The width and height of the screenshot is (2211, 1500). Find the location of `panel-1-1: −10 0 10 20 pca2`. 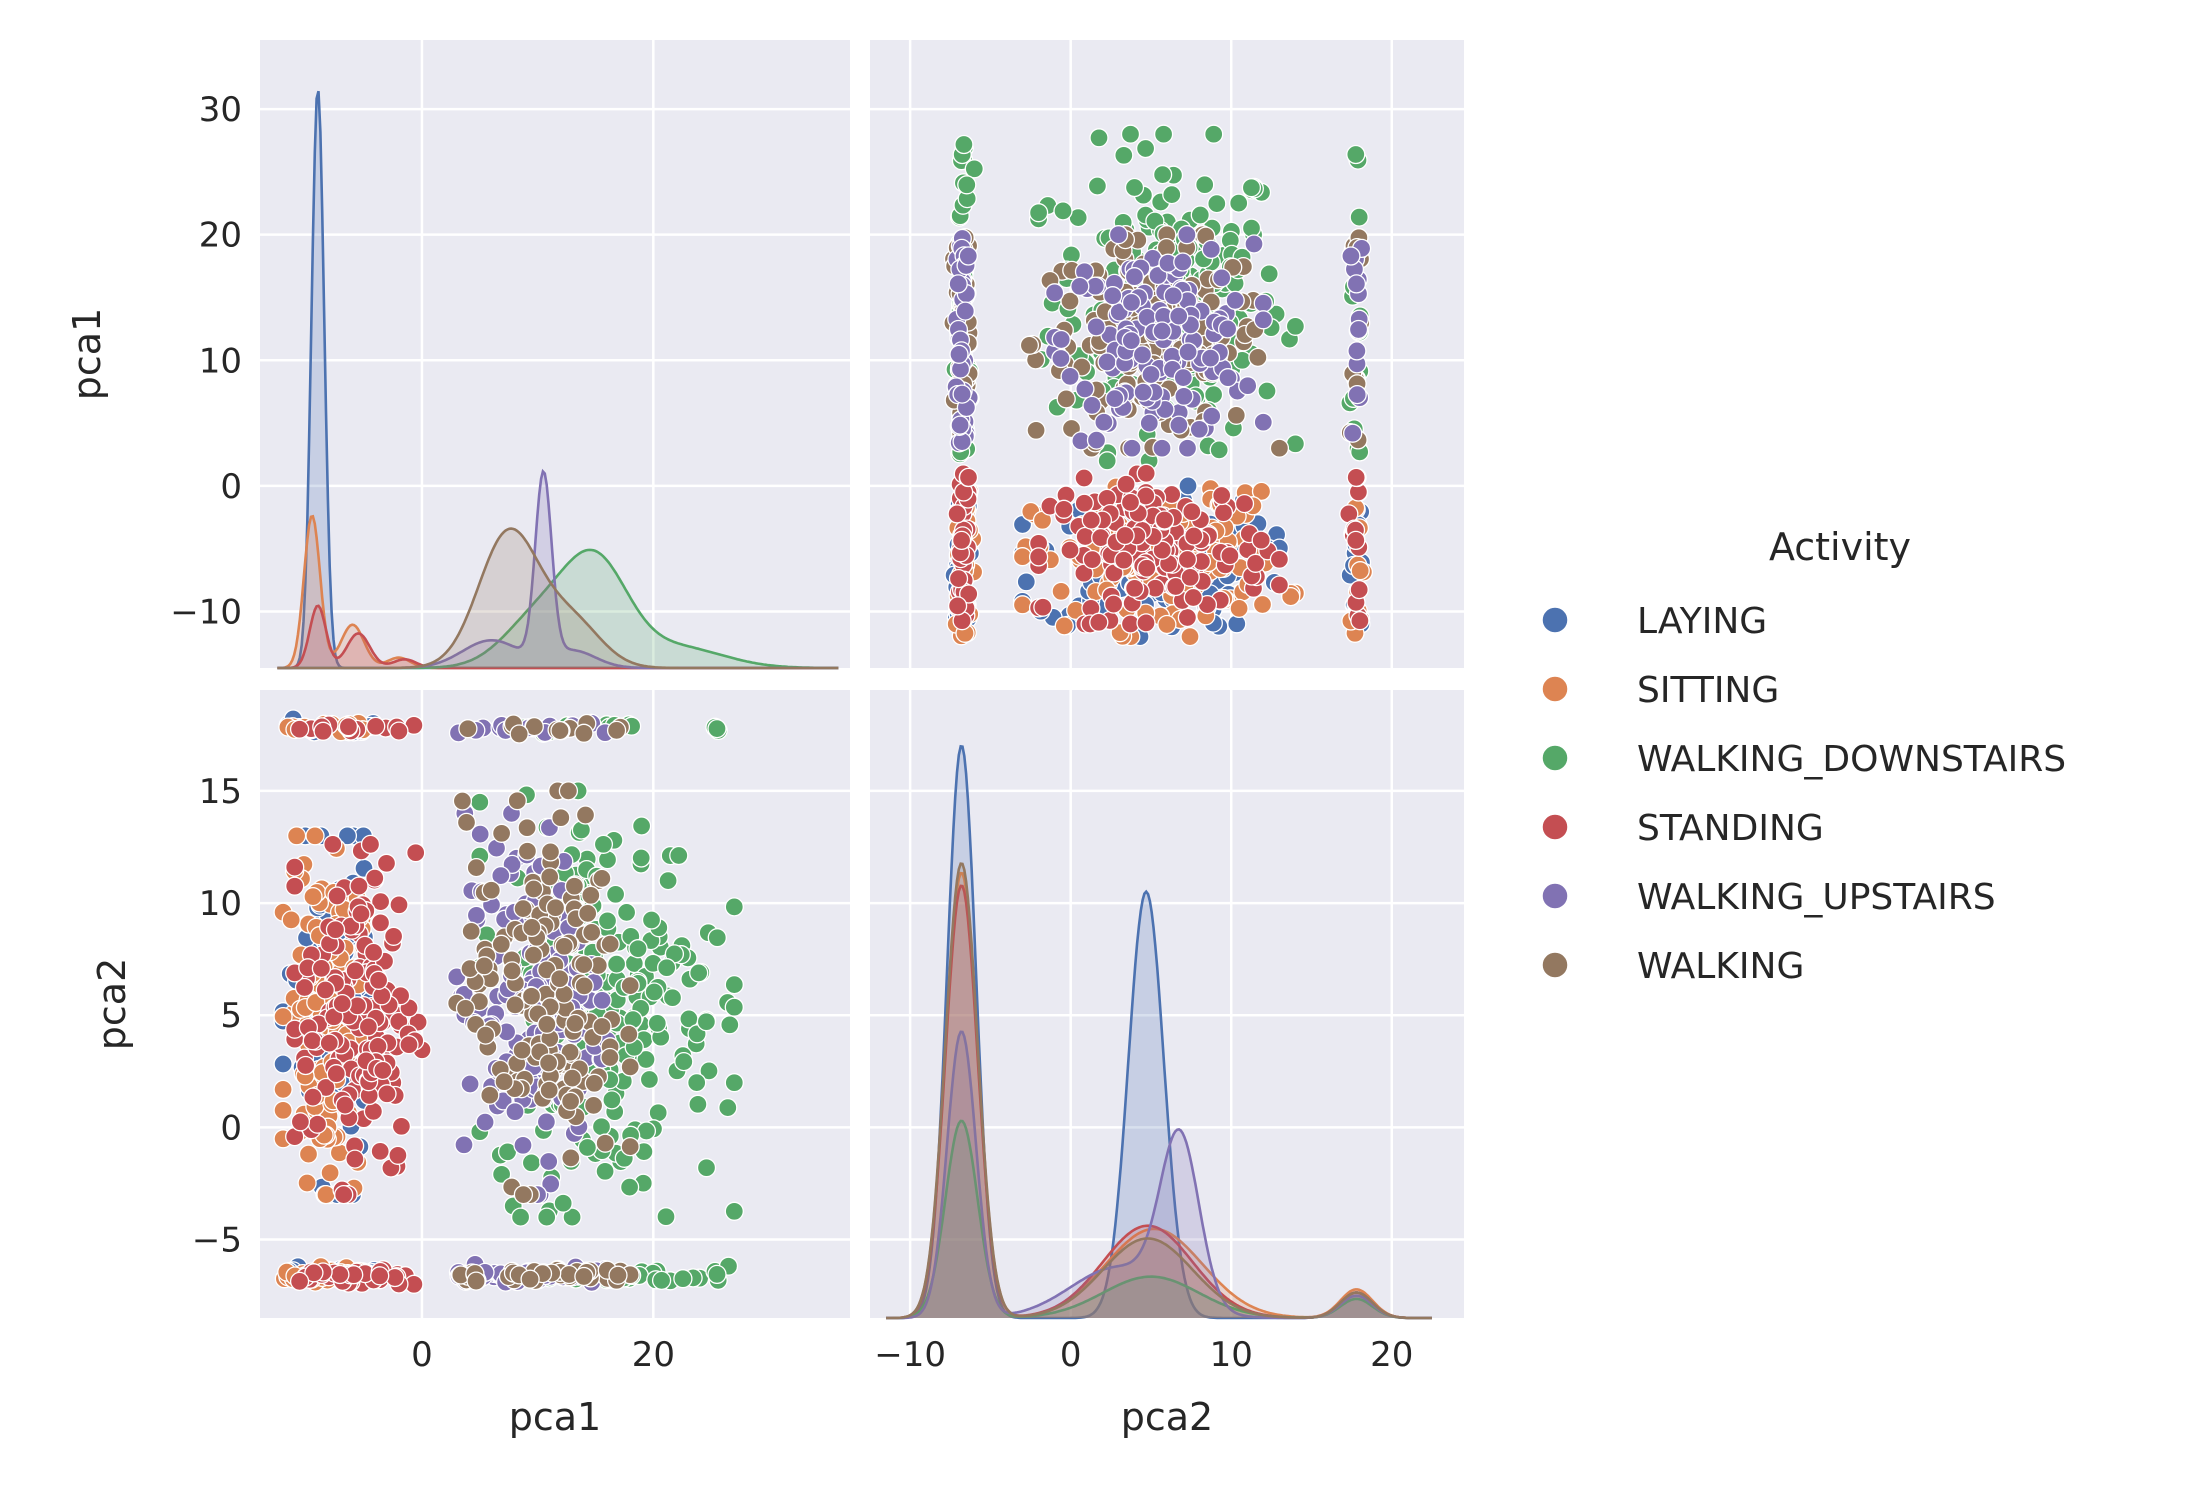

panel-1-1: −10 0 10 20 pca2 is located at coordinates (1167, 1064).